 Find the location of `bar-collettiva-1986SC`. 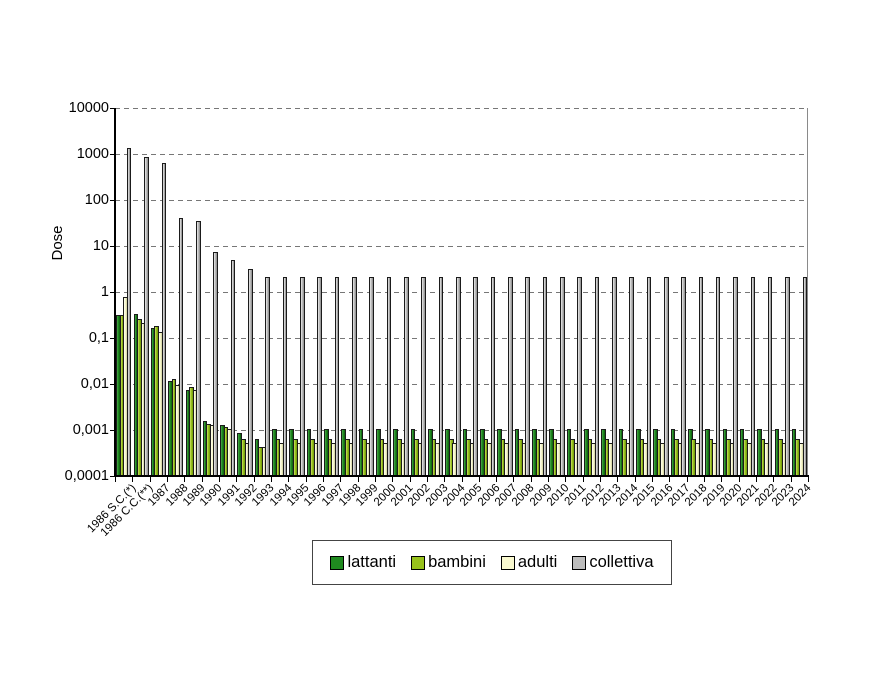

bar-collettiva-1986SC is located at coordinates (129, 311).